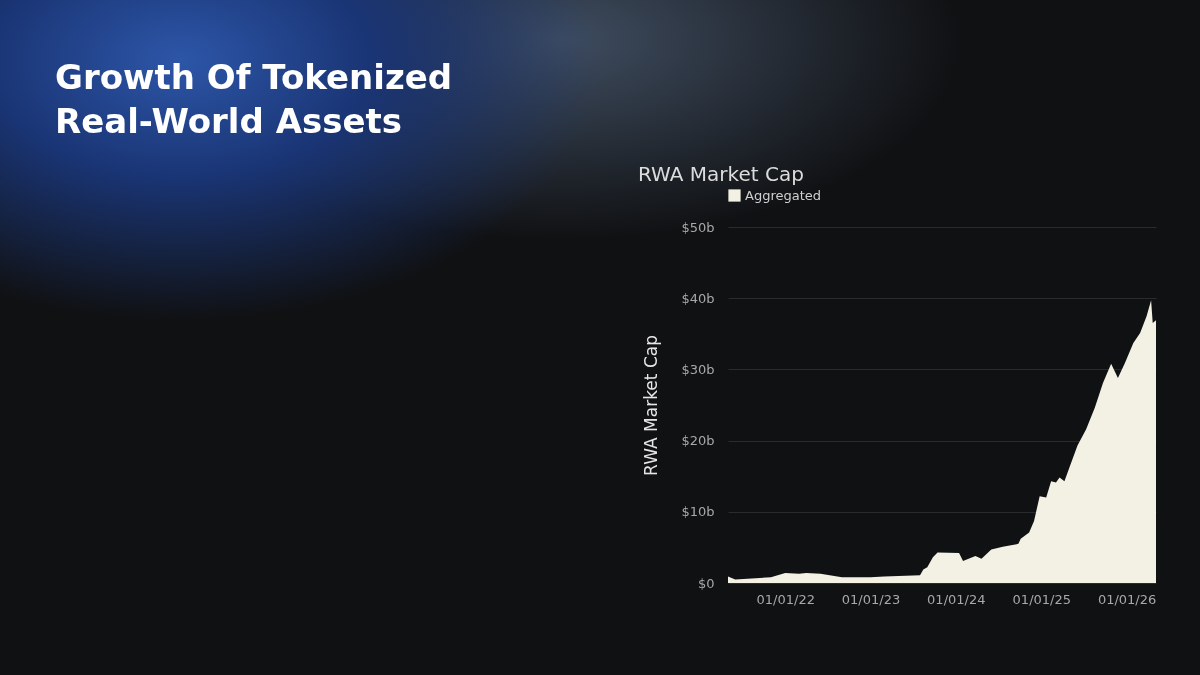  What do you see at coordinates (783, 195) in the screenshot?
I see `legend-label: Aggregated` at bounding box center [783, 195].